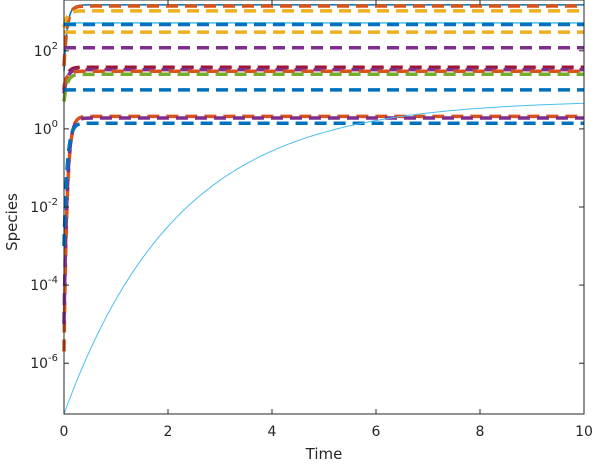  What do you see at coordinates (46, 50) in the screenshot?
I see `y-tick-label-5: 10²` at bounding box center [46, 50].